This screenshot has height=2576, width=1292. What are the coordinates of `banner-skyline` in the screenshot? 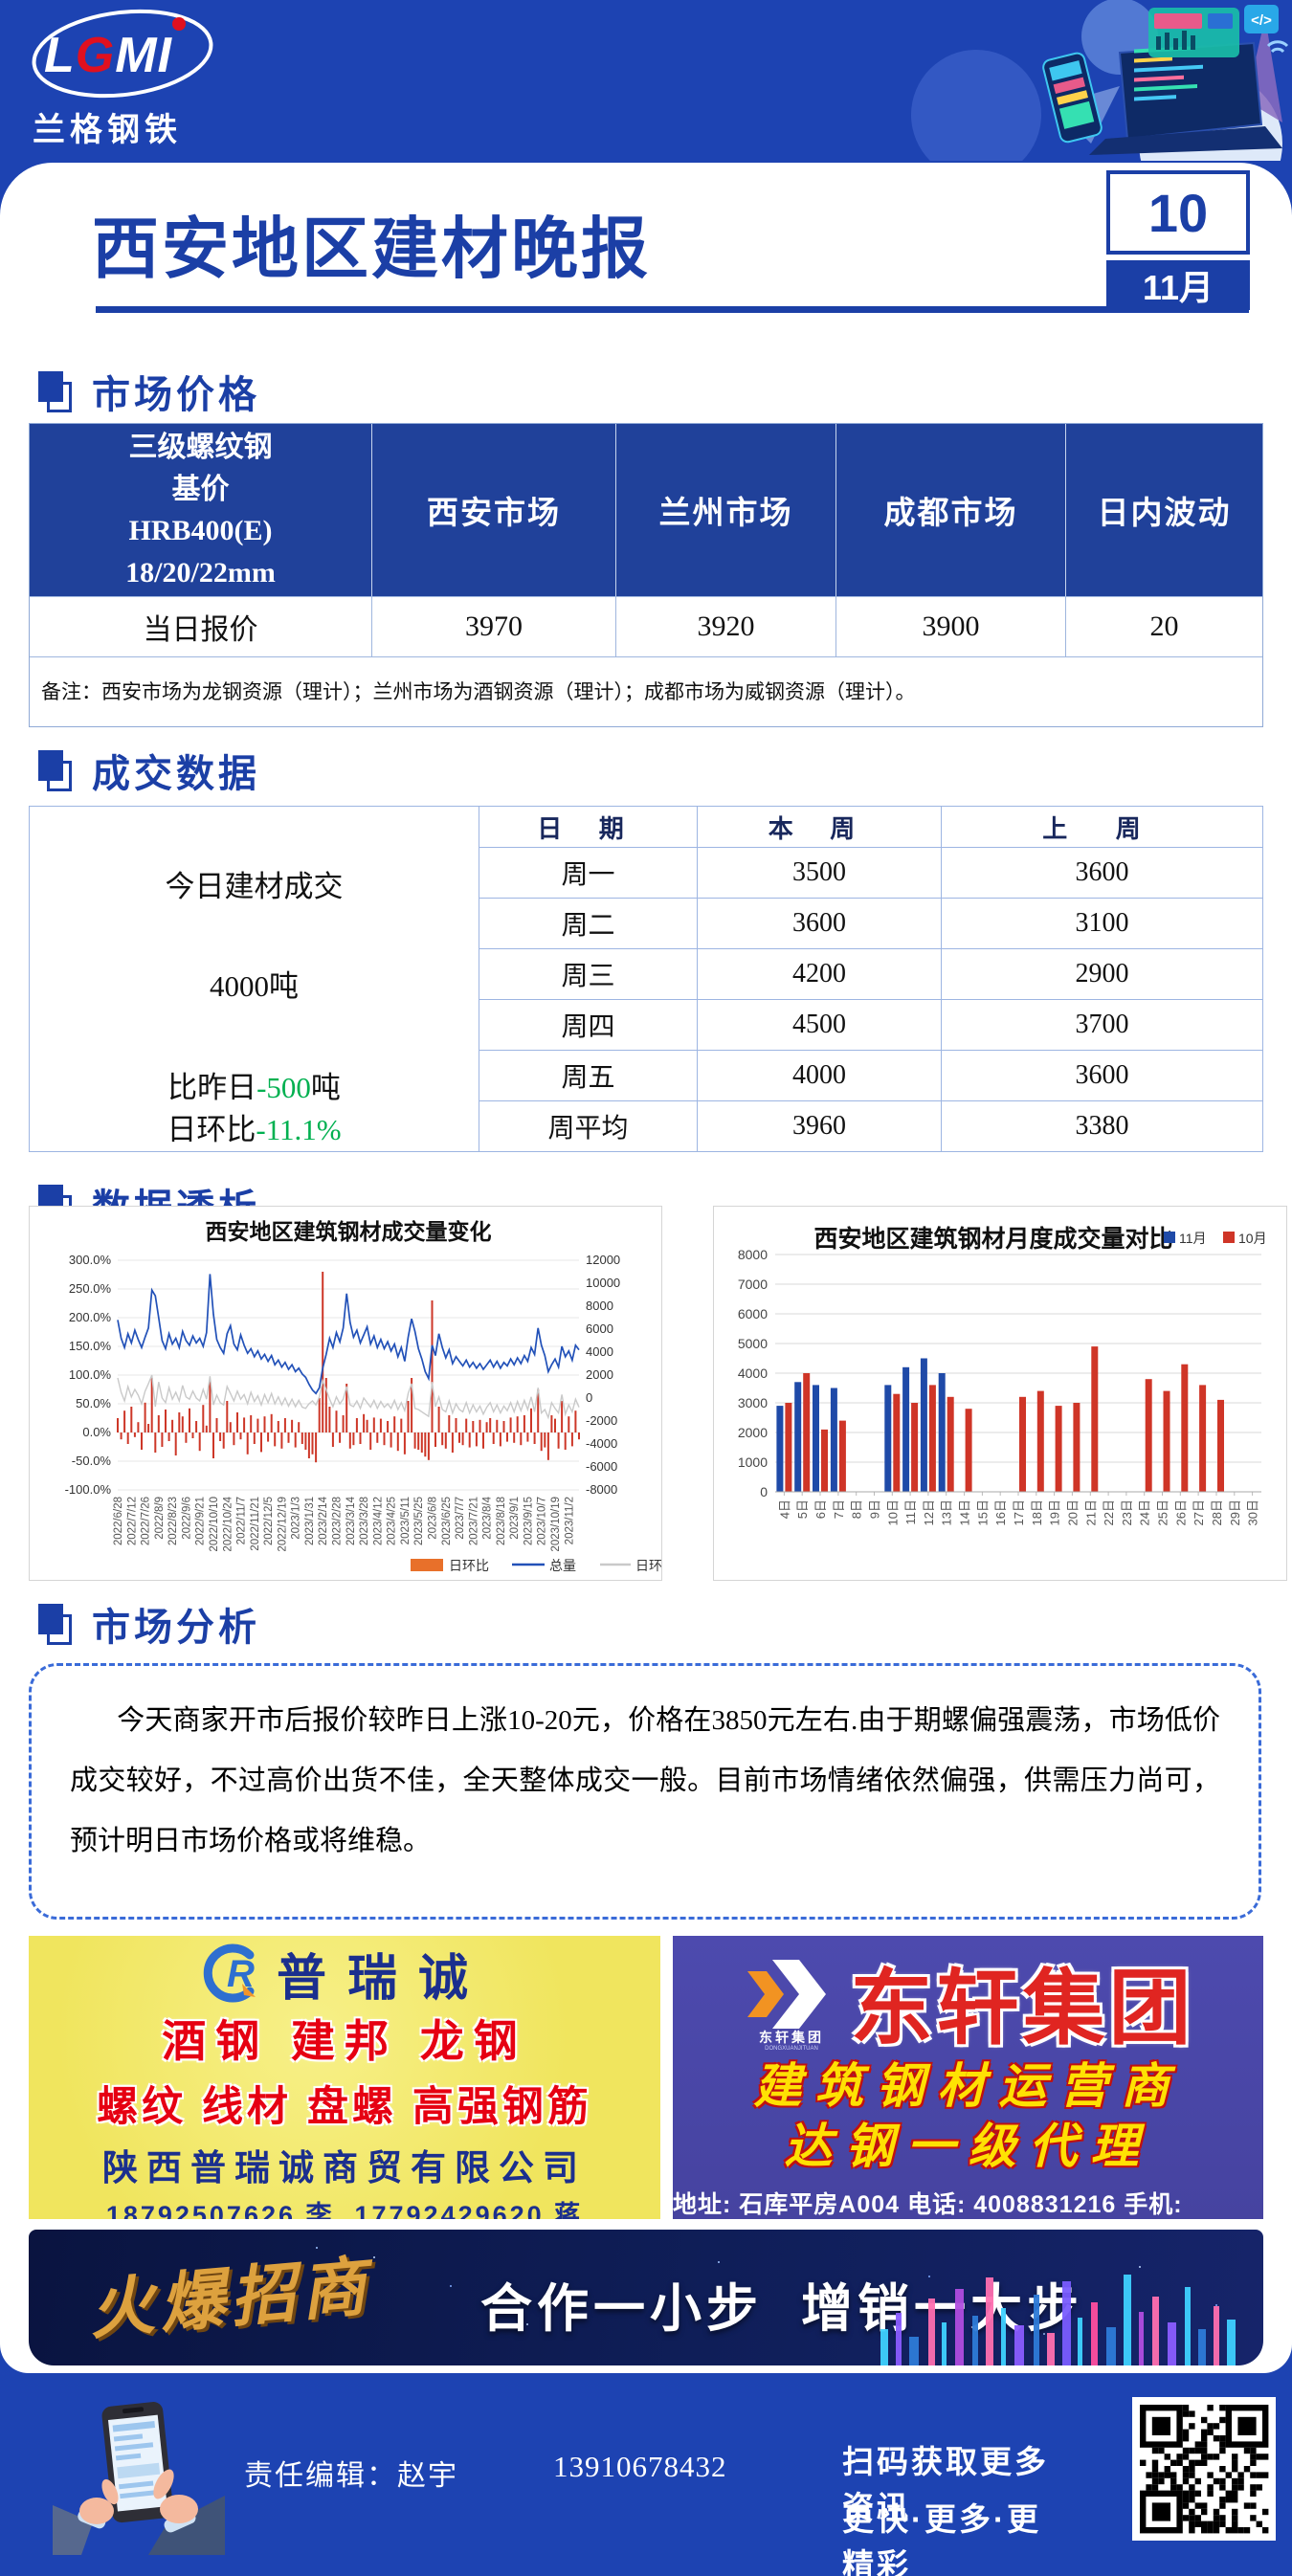 It's located at (1058, 2320).